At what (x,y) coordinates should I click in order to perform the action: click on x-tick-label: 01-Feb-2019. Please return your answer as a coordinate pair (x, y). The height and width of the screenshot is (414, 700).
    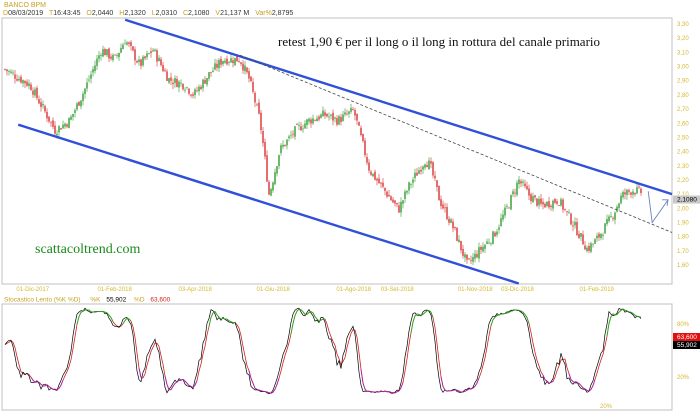
    Looking at the image, I should click on (597, 290).